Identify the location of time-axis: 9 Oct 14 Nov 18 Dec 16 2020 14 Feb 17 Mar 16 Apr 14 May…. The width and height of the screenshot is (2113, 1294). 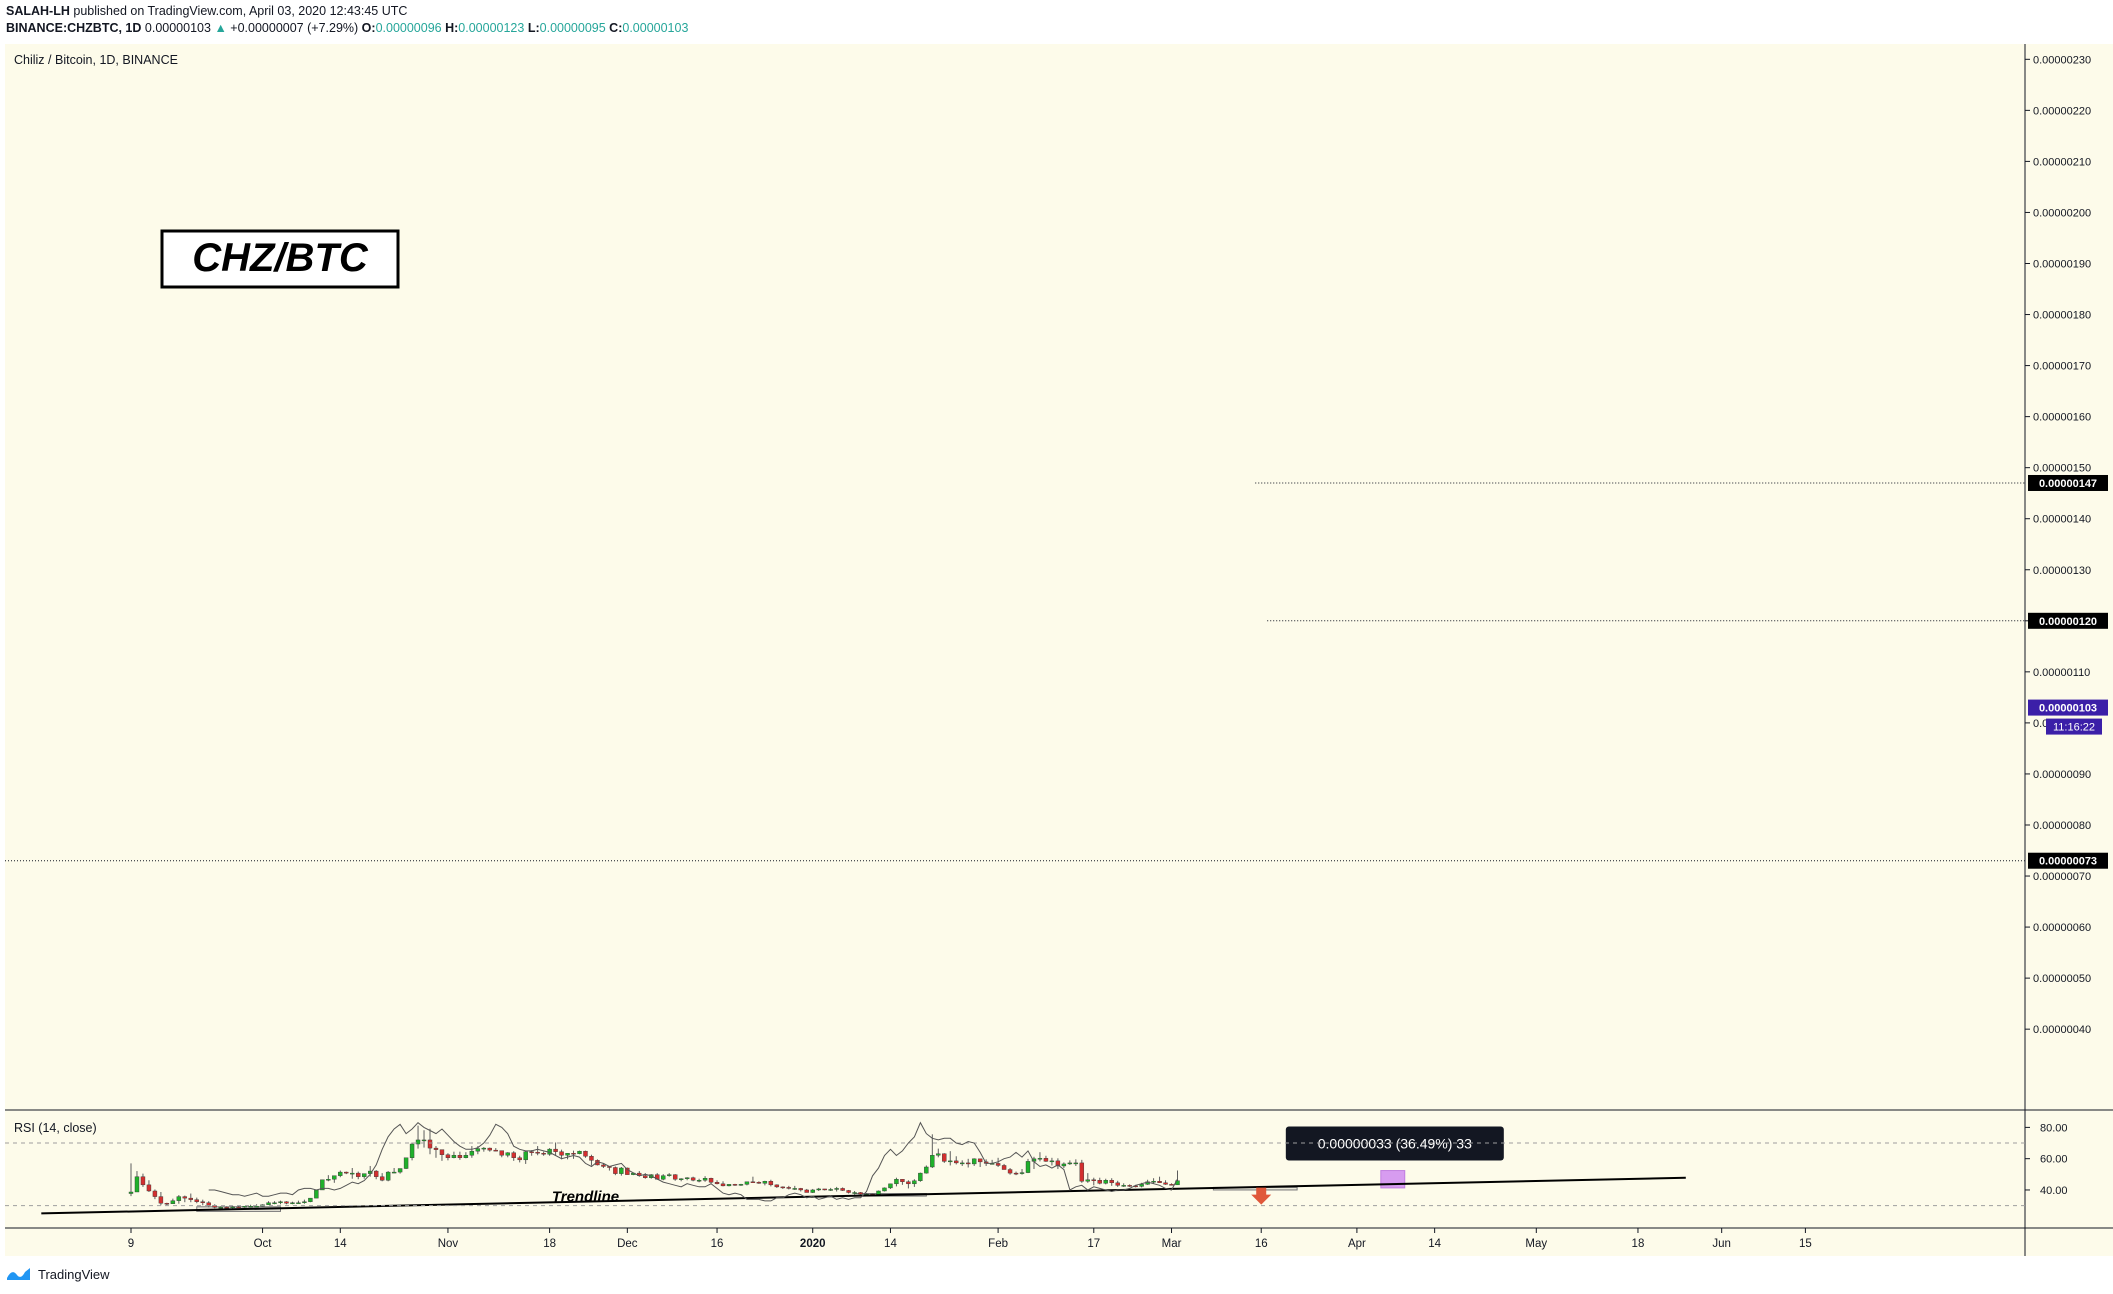
(970, 1239).